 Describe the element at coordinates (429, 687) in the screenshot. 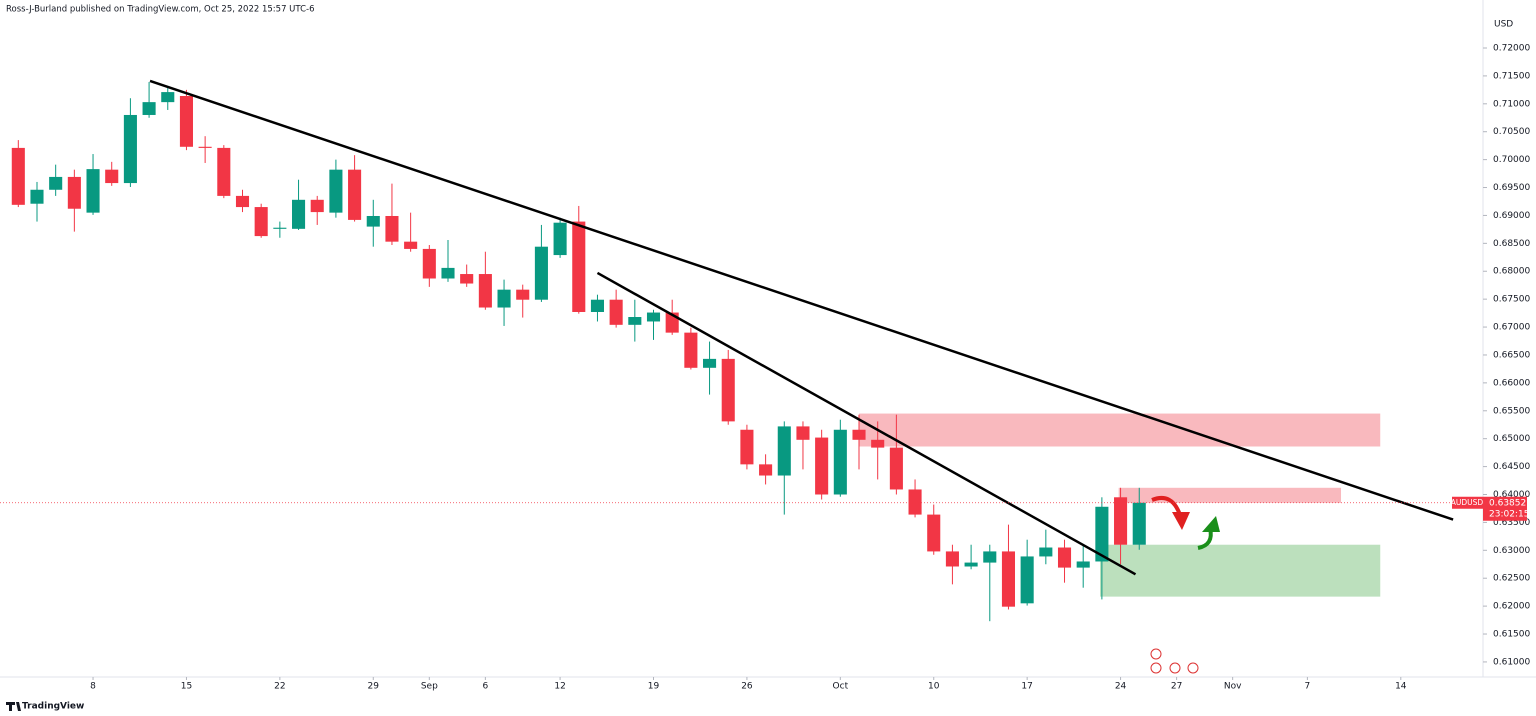

I see `x-tick-label: Sep` at that location.